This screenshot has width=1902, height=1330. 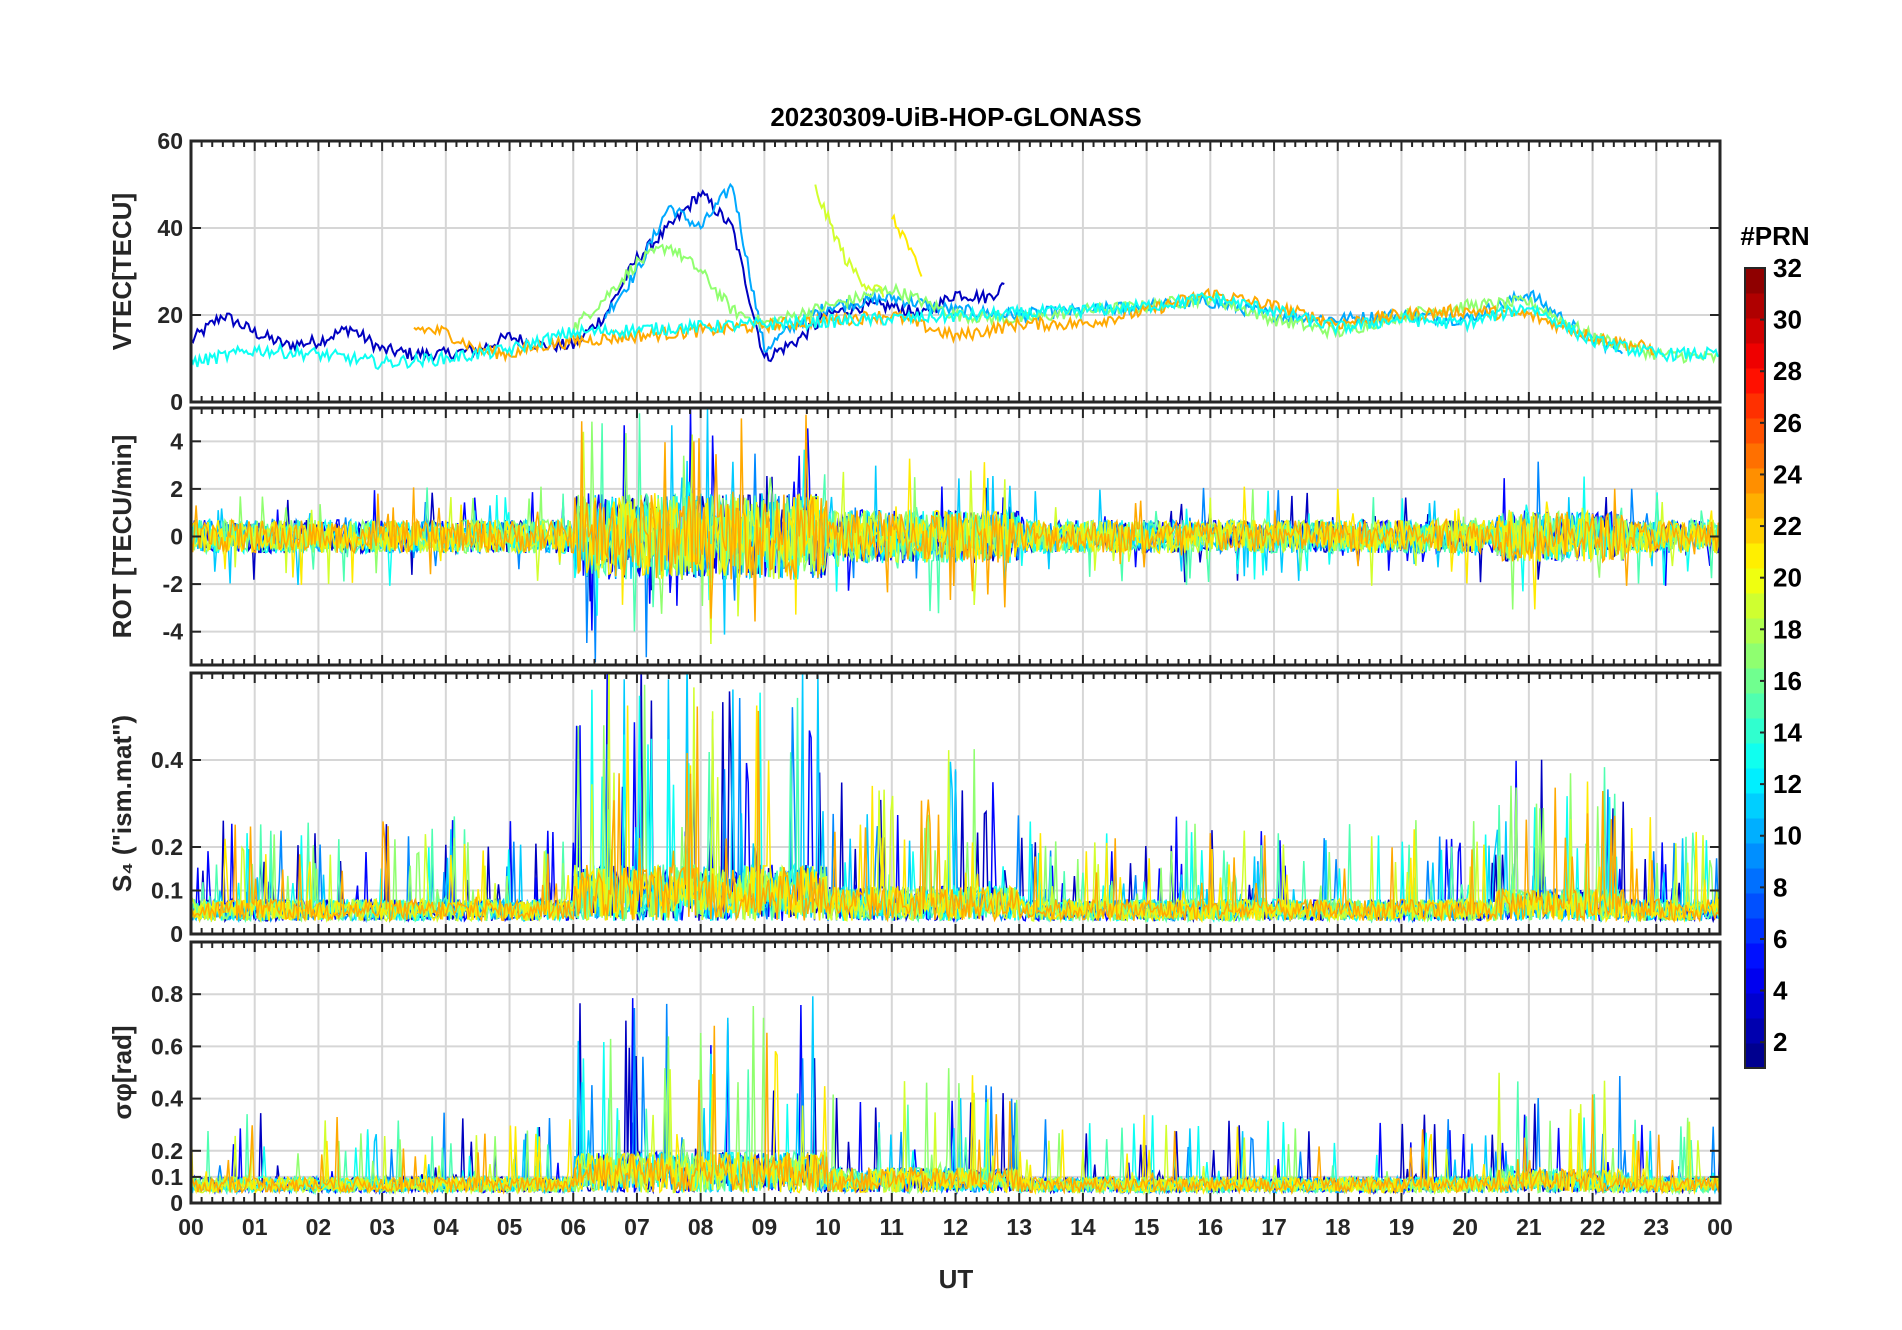 I want to click on y-axis-label-vtec: VTEC[TECU], so click(x=122, y=271).